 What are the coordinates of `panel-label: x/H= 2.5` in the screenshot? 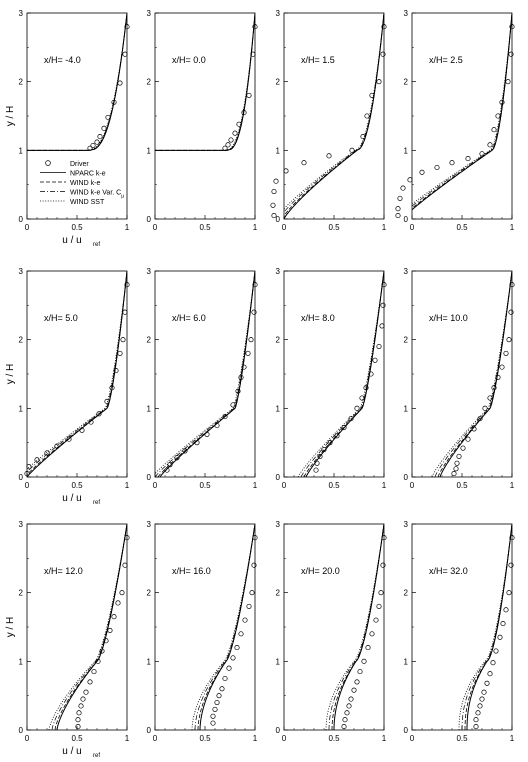 It's located at (446, 60).